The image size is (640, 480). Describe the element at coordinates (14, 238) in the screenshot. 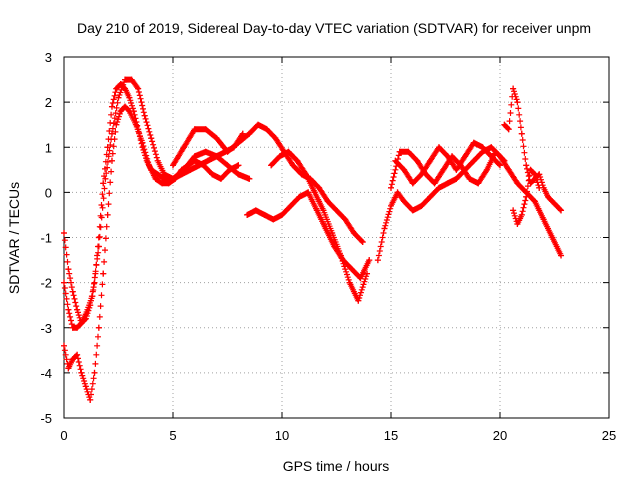

I see `y-axis-label: SDTVAR / TECUs` at that location.